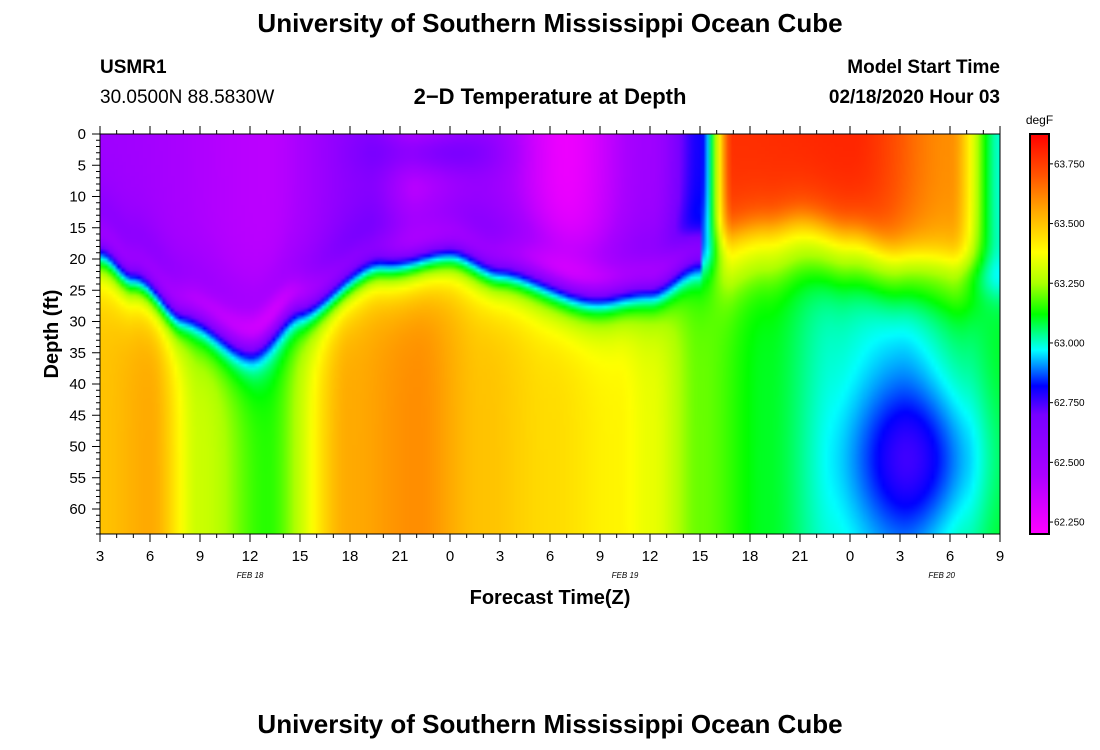 The height and width of the screenshot is (750, 1100). Describe the element at coordinates (1039, 120) in the screenshot. I see `colorbar-unit: degF` at that location.